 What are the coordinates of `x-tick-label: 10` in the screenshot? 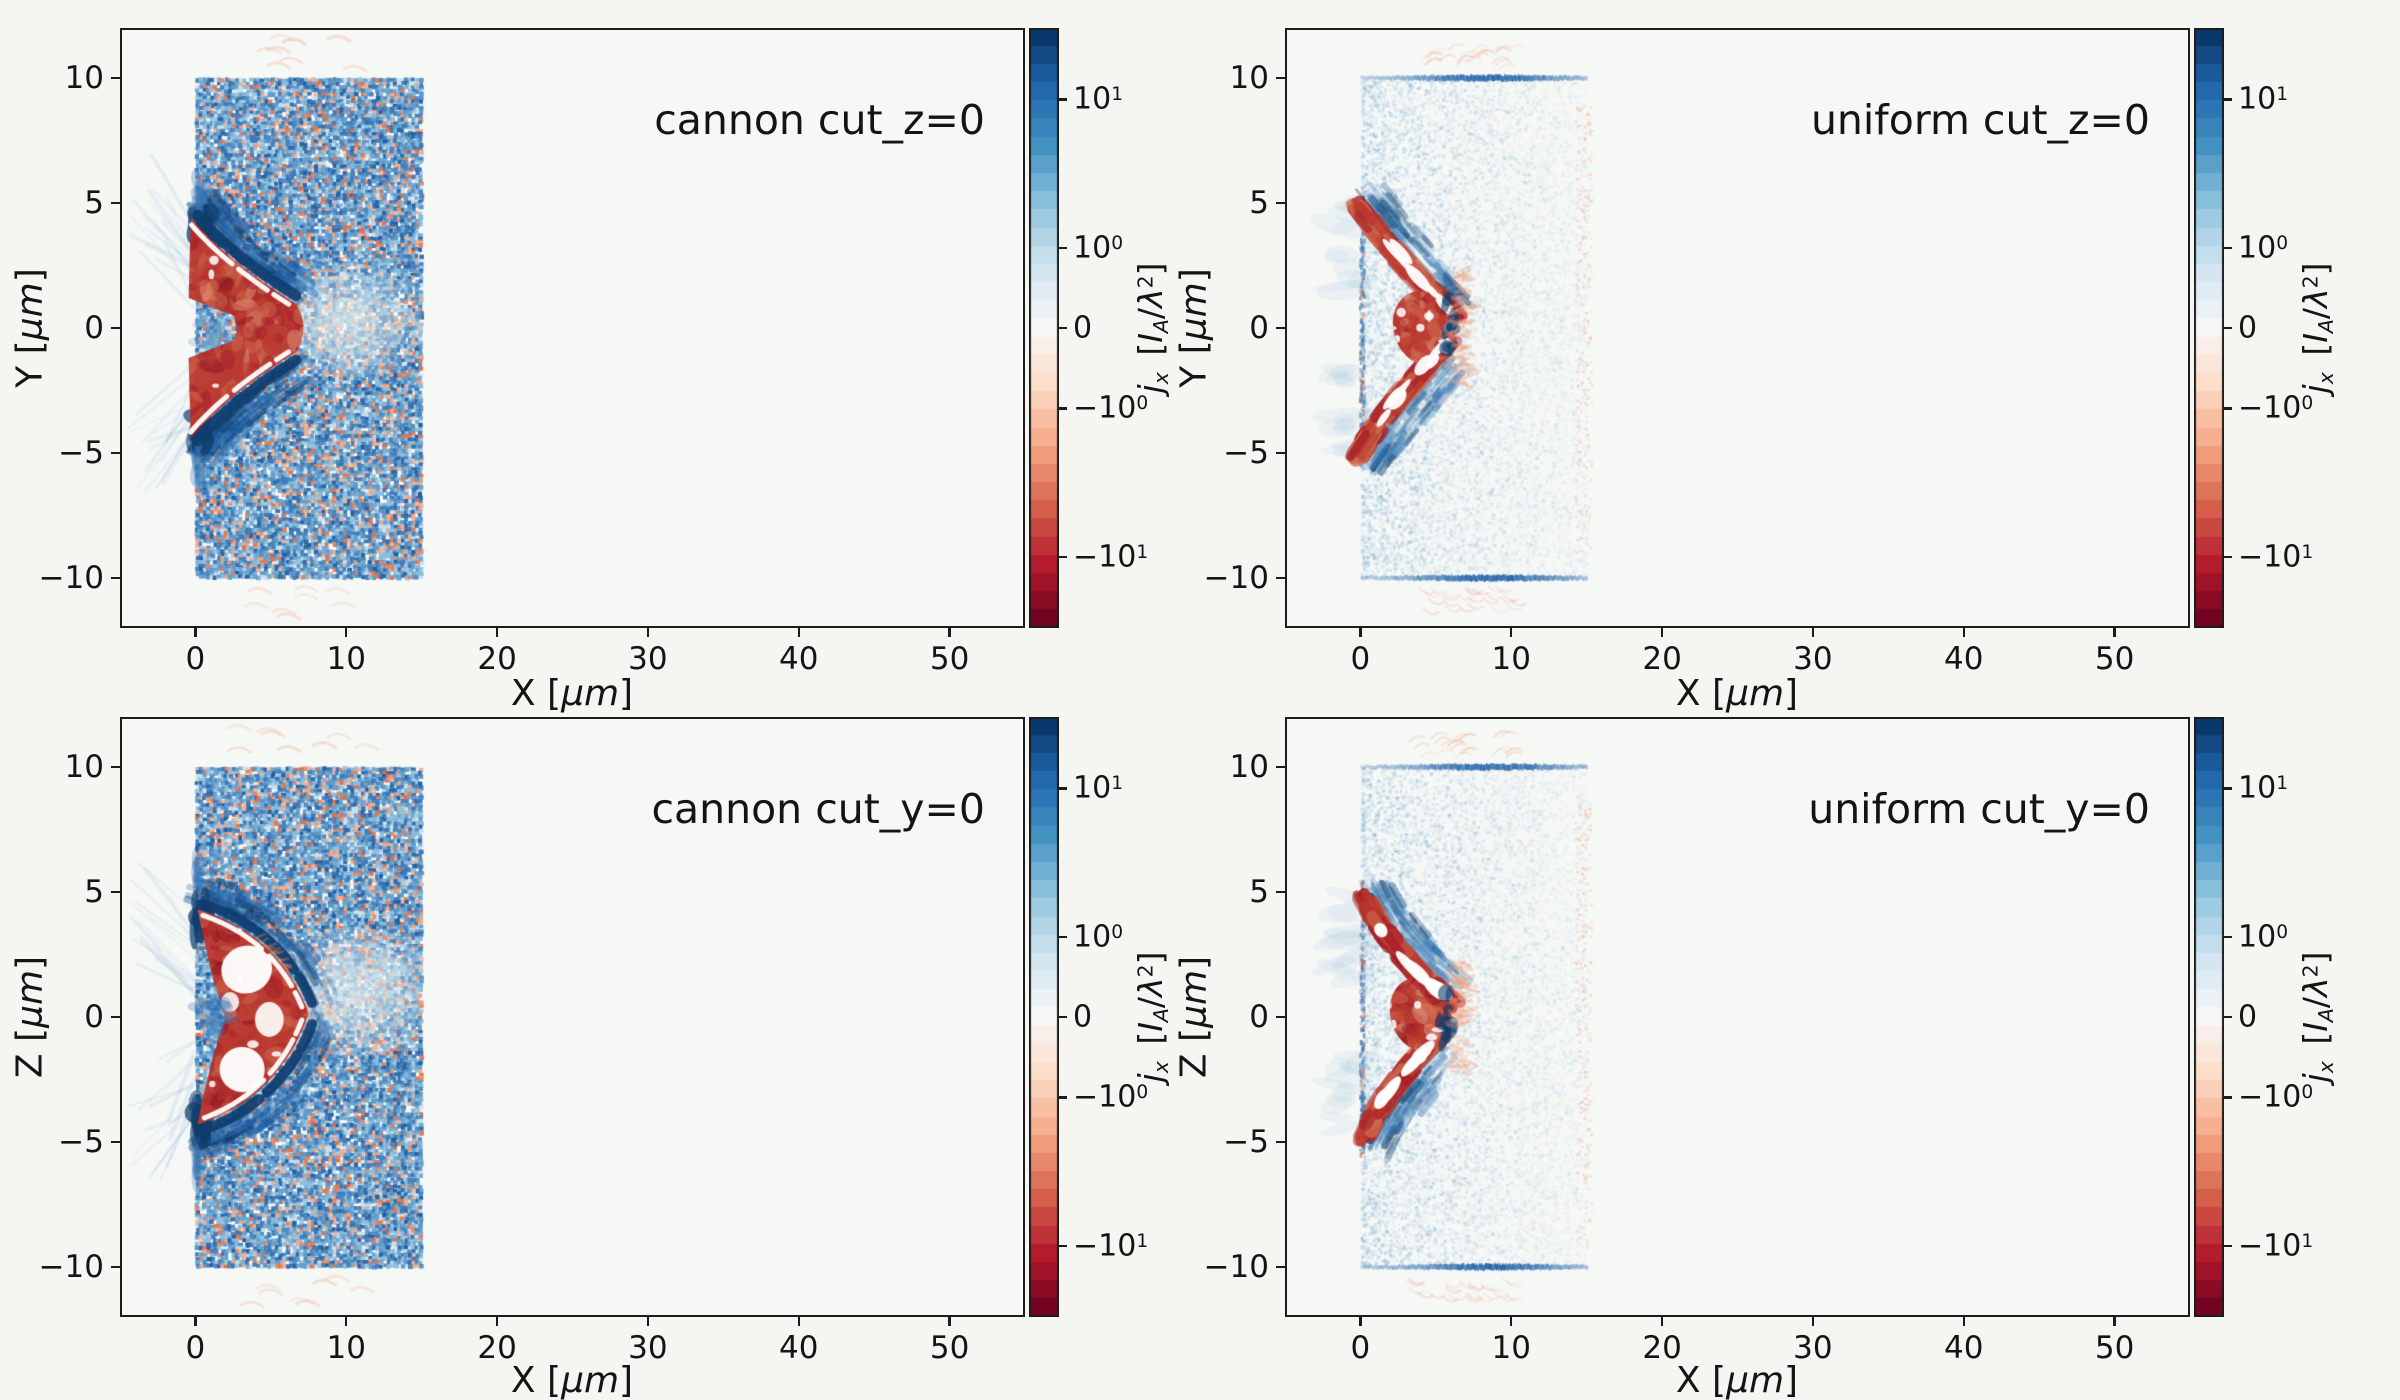 It's located at (346, 1348).